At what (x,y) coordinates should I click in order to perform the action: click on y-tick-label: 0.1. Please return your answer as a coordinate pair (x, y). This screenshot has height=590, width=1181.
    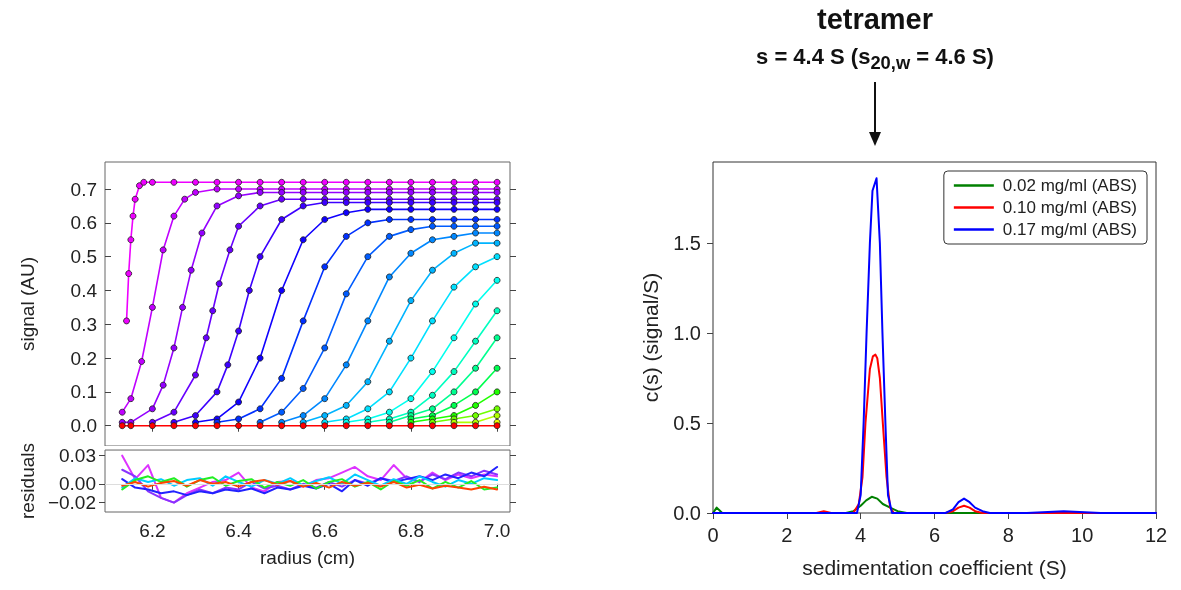
    Looking at the image, I should click on (83, 392).